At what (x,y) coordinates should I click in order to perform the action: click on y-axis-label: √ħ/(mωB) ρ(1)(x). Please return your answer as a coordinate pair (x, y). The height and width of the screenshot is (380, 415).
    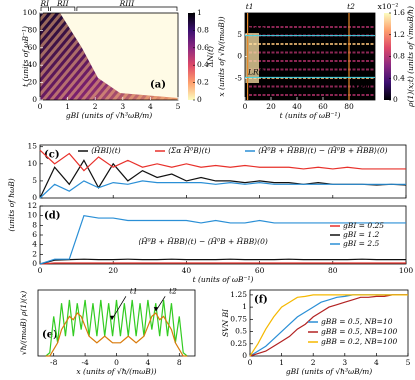
    Looking at the image, I should click on (23, 323).